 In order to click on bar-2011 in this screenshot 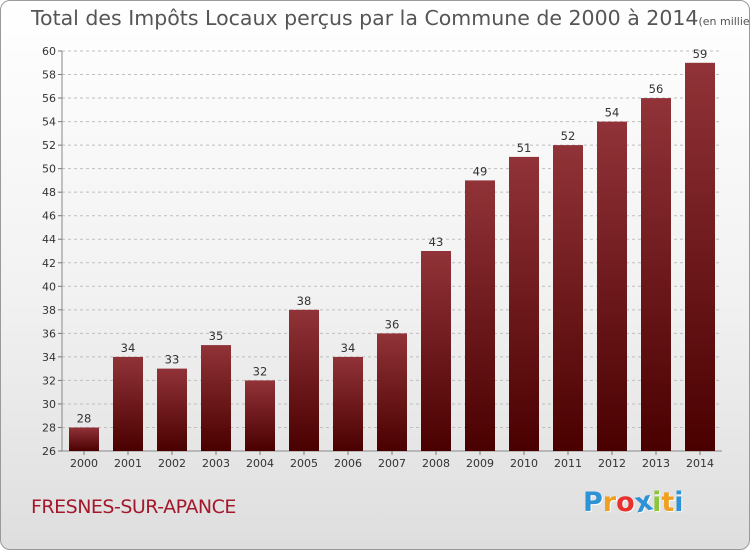, I will do `click(568, 298)`.